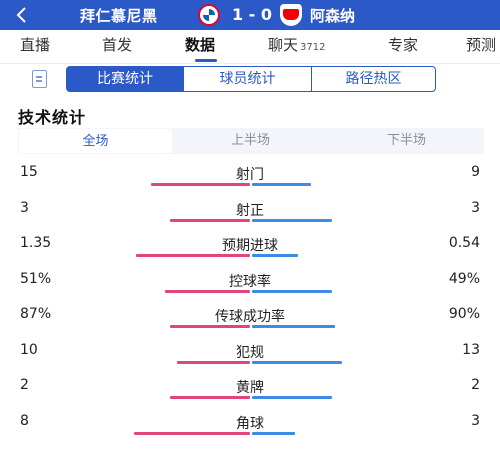  I want to click on period-switcher: 全场 上半场 下半场, so click(251, 141).